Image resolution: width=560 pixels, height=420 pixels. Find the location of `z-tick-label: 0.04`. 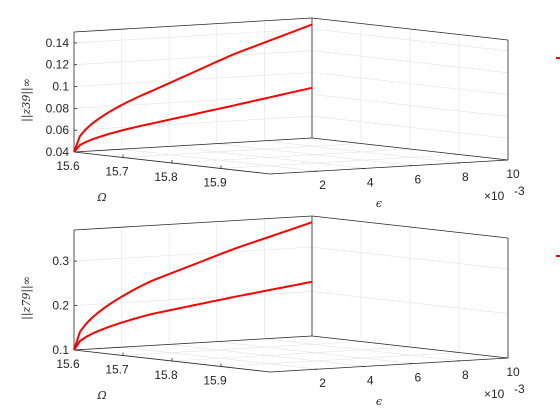

z-tick-label: 0.04 is located at coordinates (58, 152).